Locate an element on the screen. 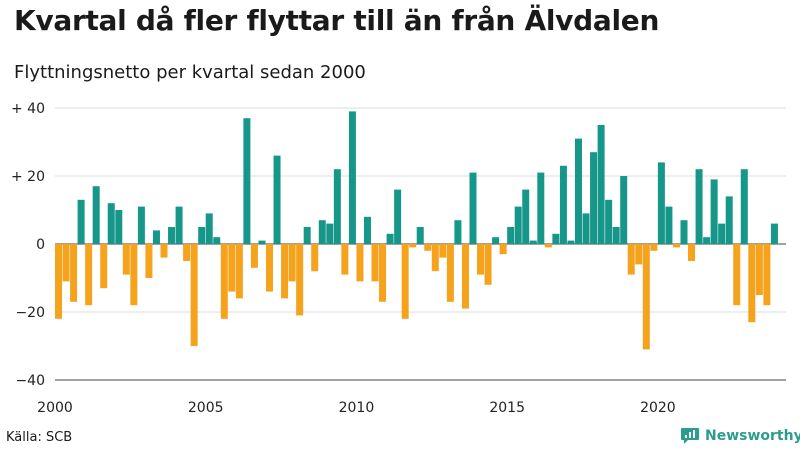 This screenshot has height=450, width=800. bar-q21 is located at coordinates (209, 228).